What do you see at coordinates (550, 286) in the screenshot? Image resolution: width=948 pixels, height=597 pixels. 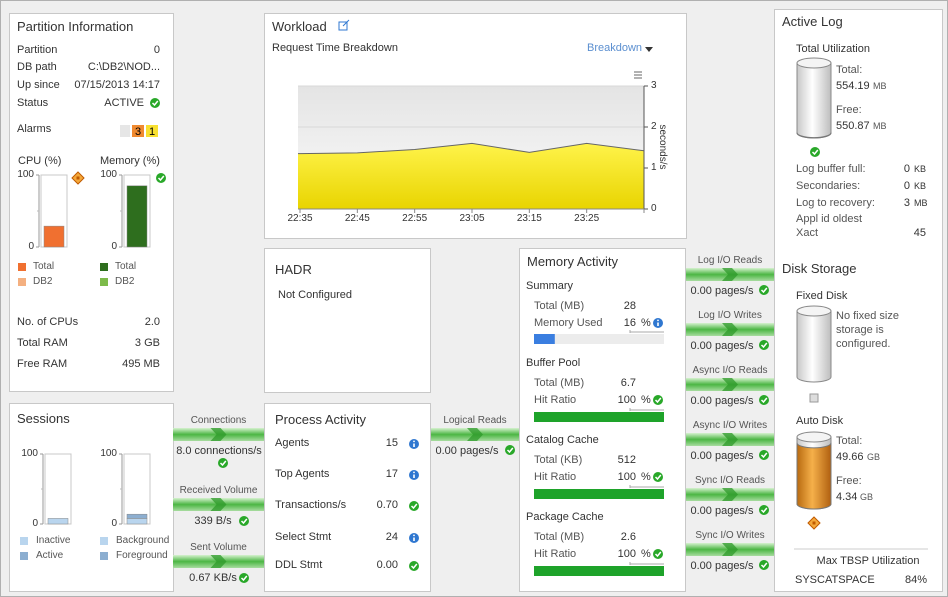 I see `section-title: Summary` at bounding box center [550, 286].